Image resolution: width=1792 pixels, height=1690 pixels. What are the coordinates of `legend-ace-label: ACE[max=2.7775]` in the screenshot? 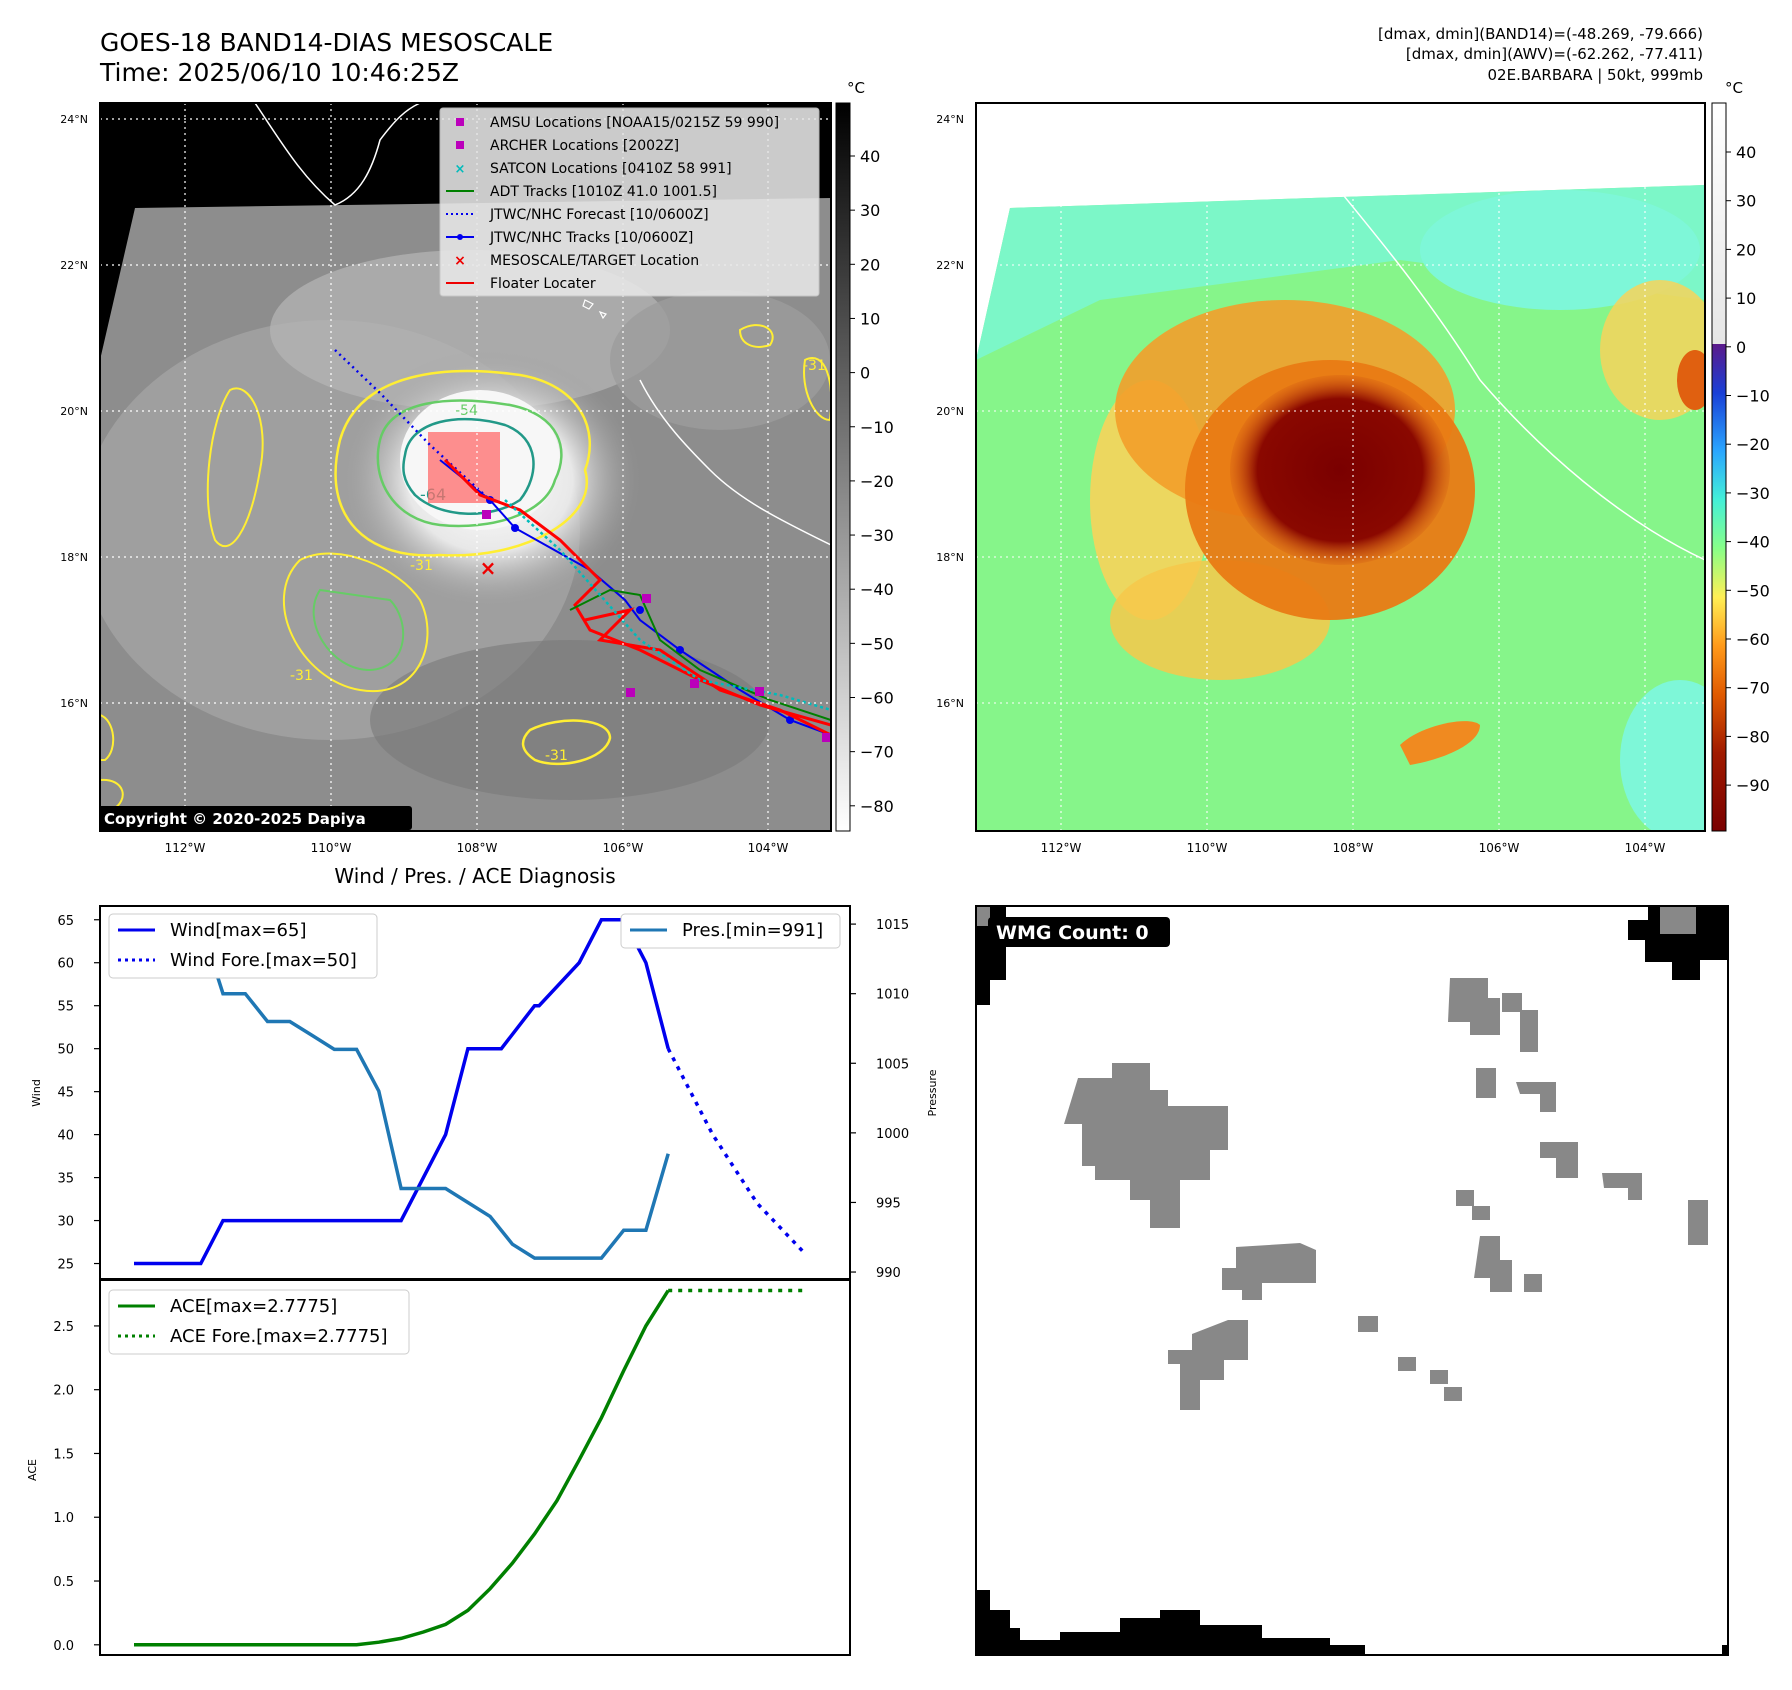 It's located at (253, 1306).